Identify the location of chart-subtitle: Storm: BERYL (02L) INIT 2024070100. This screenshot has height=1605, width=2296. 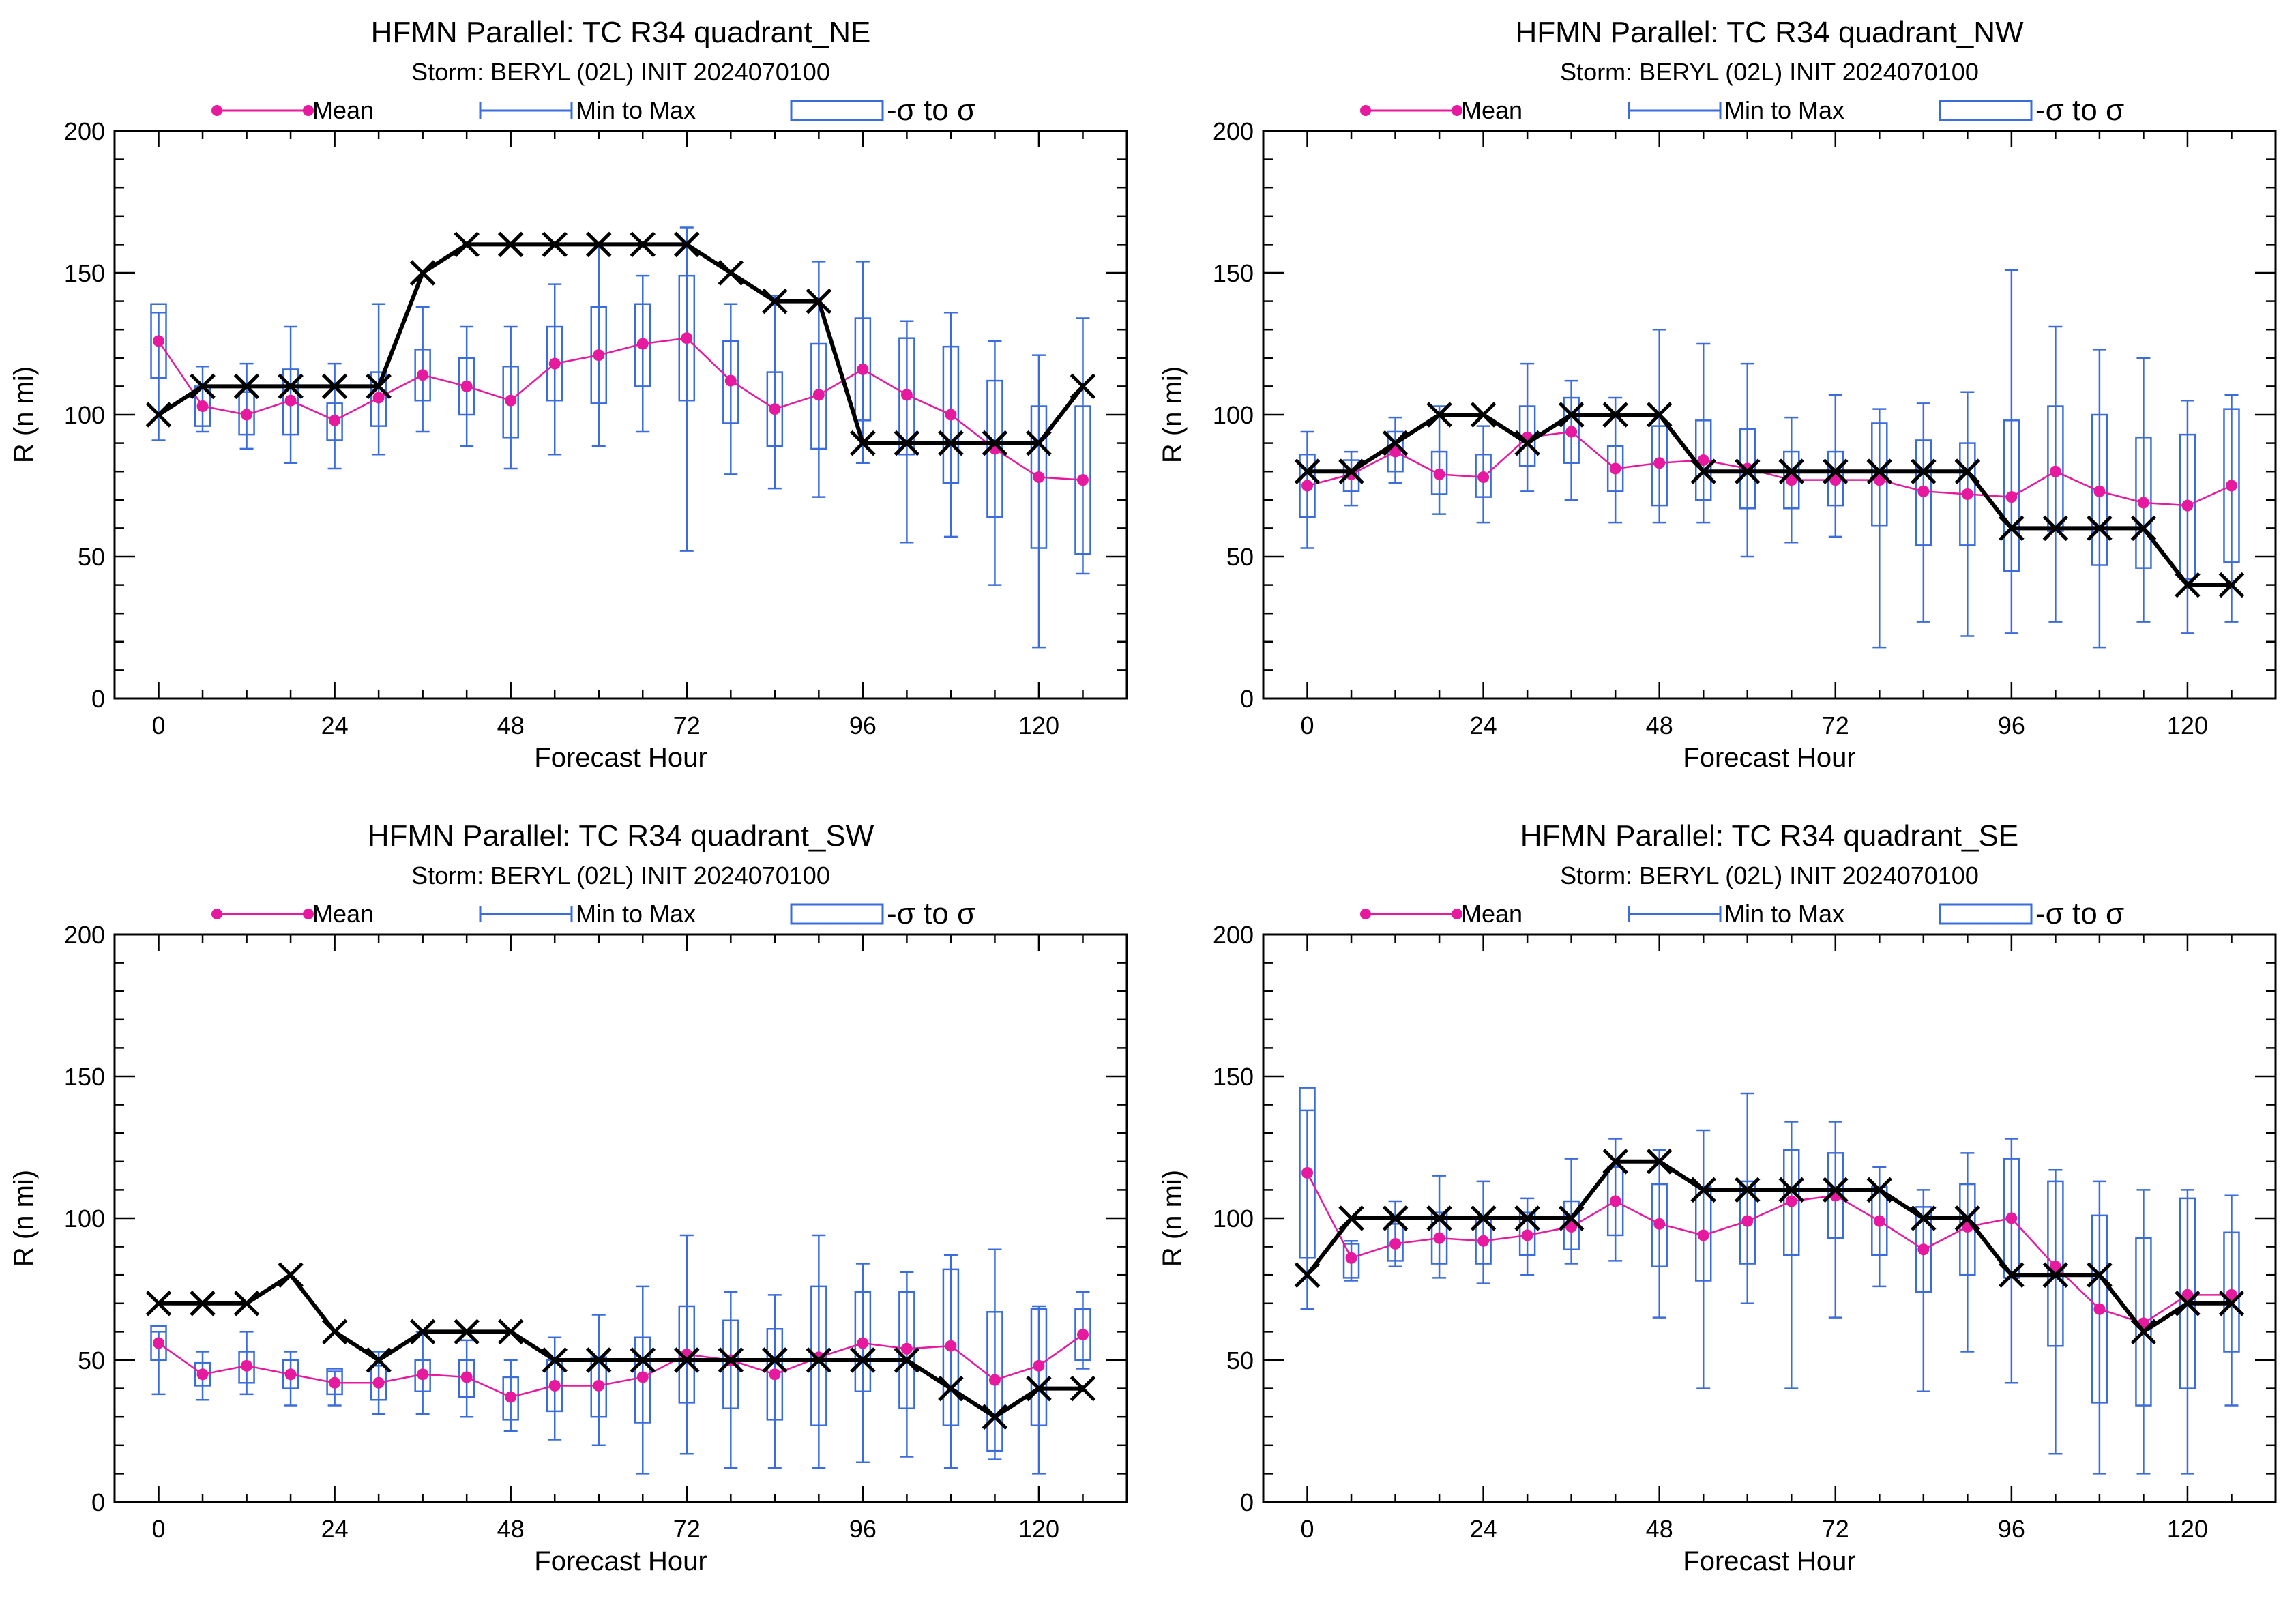
(1769, 875).